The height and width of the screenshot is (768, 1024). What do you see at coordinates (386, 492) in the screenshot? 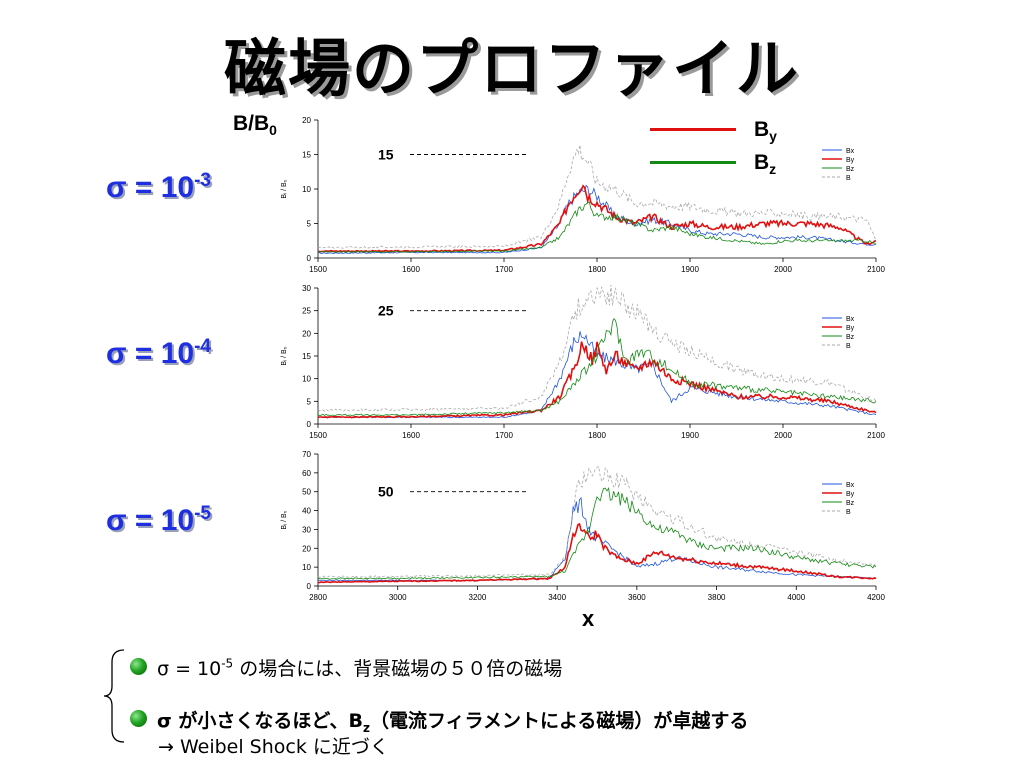
I see `reference-label: 50` at bounding box center [386, 492].